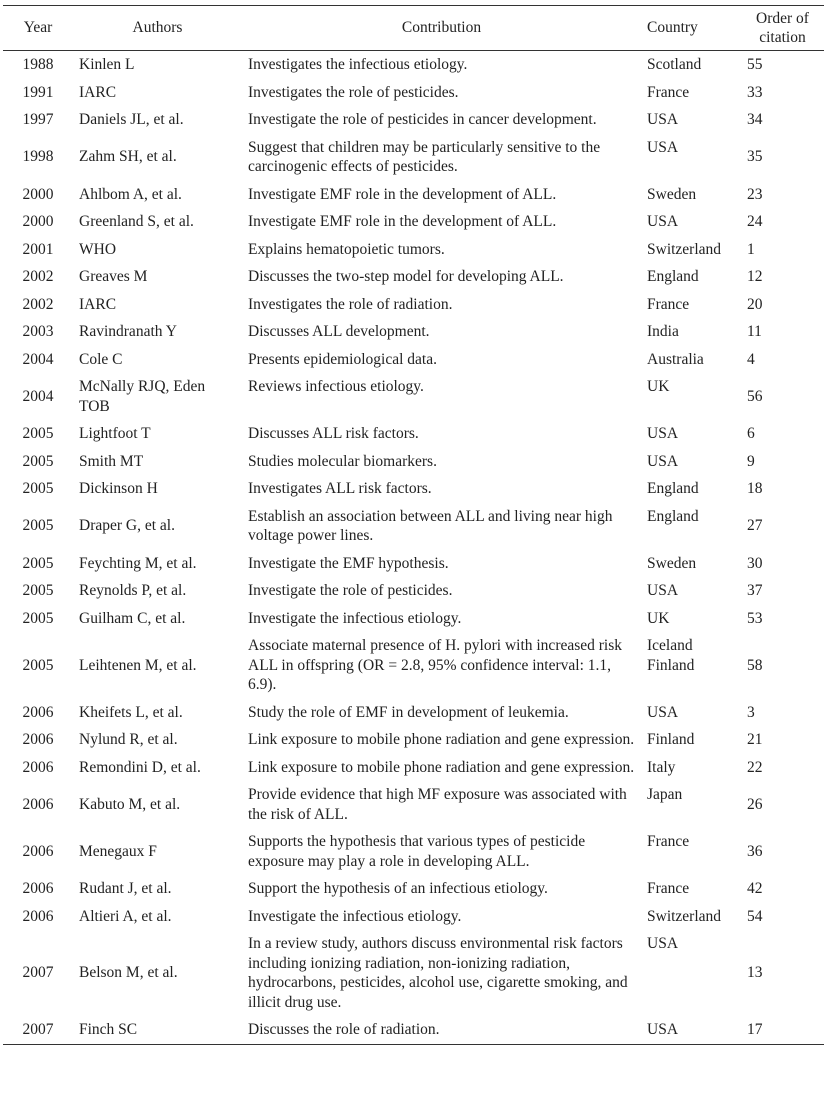 This screenshot has height=1093, width=827. Describe the element at coordinates (38, 28) in the screenshot. I see `header-year: Year` at that location.